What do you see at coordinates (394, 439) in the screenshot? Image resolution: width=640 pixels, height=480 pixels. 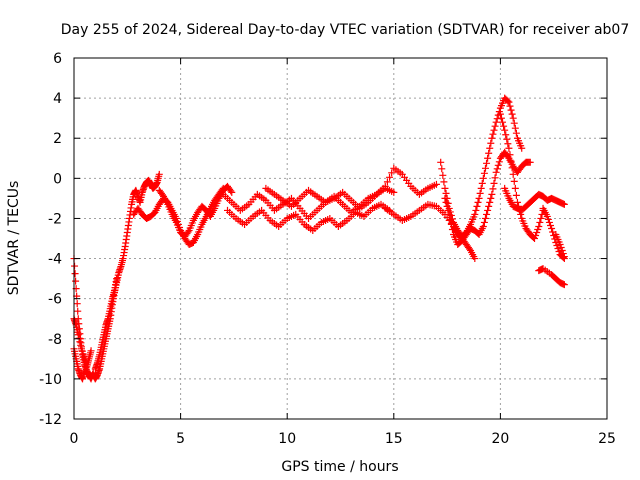 I see `x-tick-label: 15` at bounding box center [394, 439].